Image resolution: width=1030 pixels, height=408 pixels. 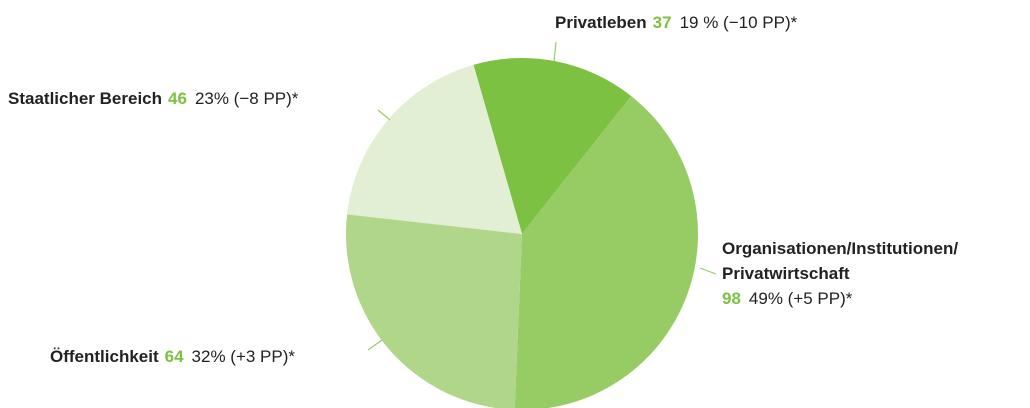 I want to click on share-label: 23% (−8 PP)*, so click(x=246, y=98).